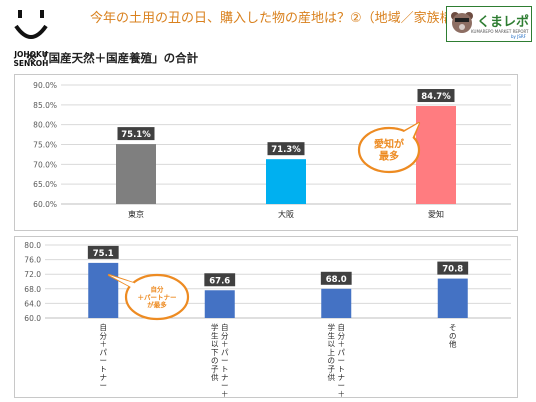  What do you see at coordinates (410, 131) in the screenshot?
I see `region-callout-tail-cover` at bounding box center [410, 131].